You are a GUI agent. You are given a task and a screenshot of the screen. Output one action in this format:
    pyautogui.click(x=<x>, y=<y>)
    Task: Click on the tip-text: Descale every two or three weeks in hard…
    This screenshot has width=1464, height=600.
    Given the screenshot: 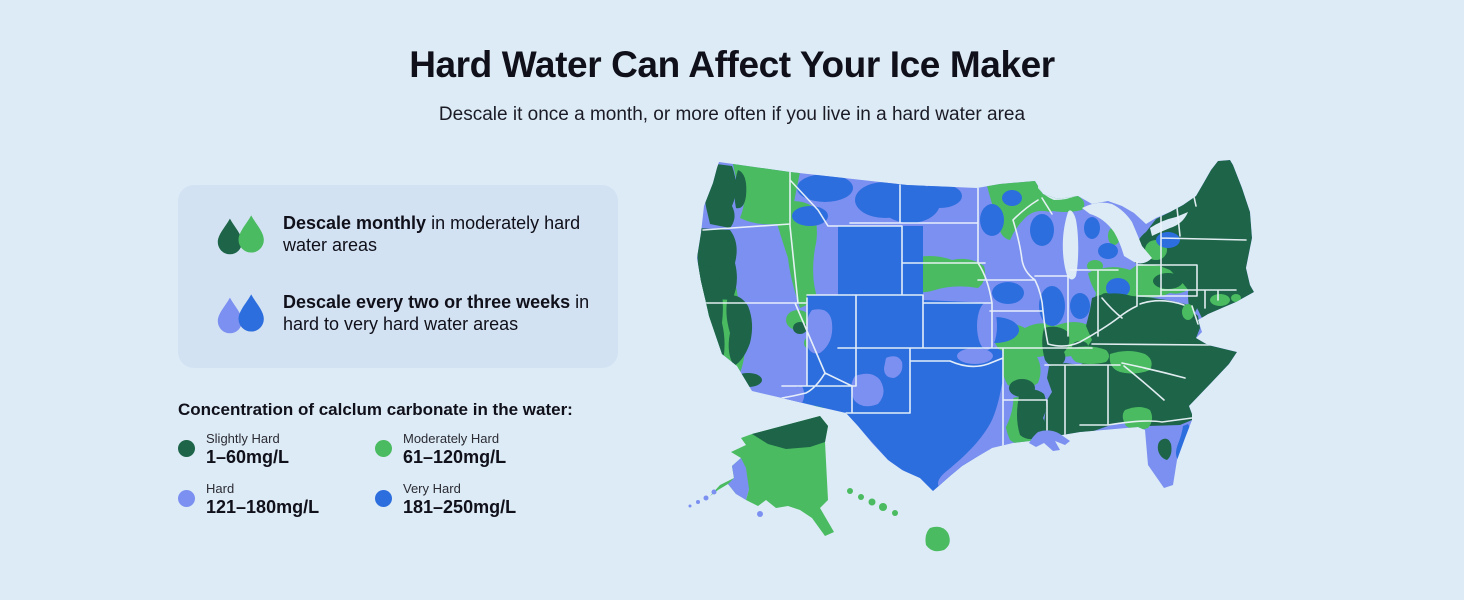 What is the action you would take?
    pyautogui.click(x=436, y=313)
    